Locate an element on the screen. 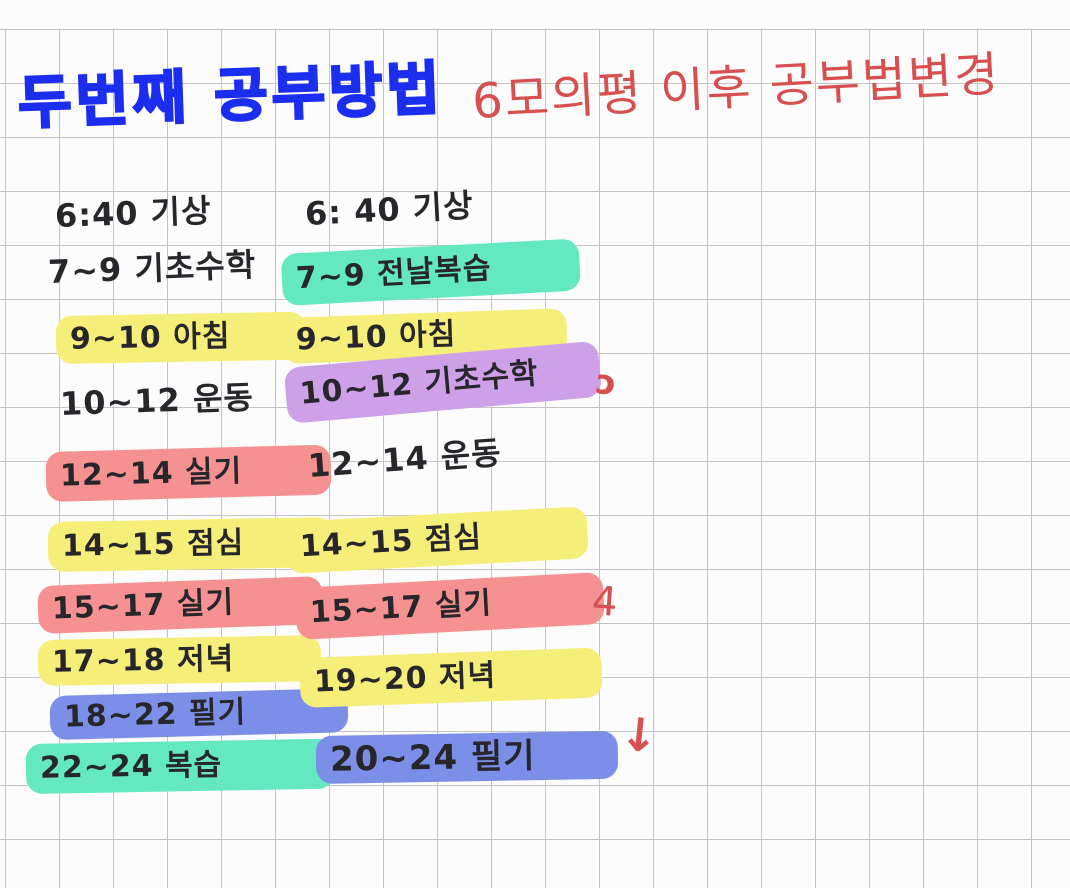 Image resolution: width=1070 pixels, height=888 pixels. schedule-left-1: 6:40 기상 is located at coordinates (140, 213).